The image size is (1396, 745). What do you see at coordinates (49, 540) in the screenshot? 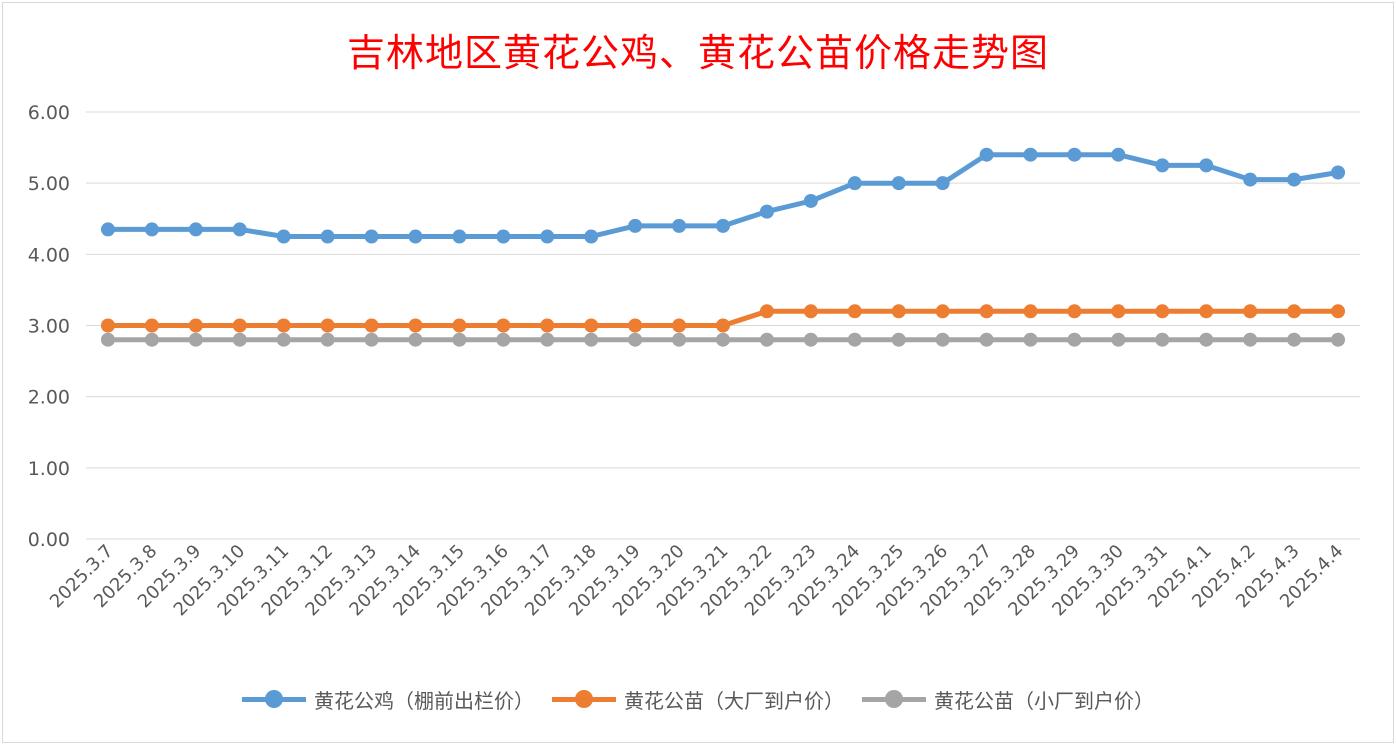
I see `y-tick-label: 0.00` at bounding box center [49, 540].